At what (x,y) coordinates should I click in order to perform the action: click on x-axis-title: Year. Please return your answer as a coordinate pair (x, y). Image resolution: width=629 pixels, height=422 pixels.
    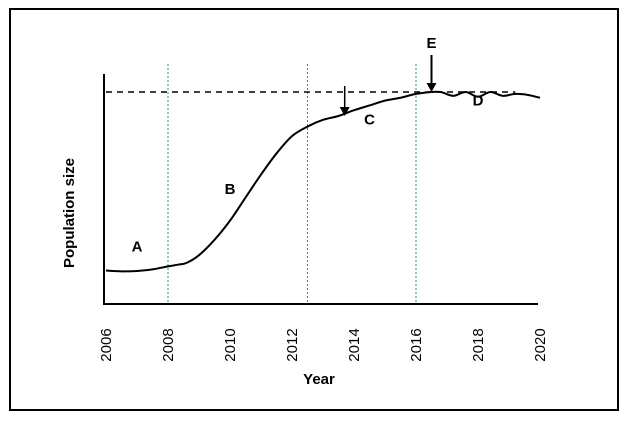
    Looking at the image, I should click on (319, 379).